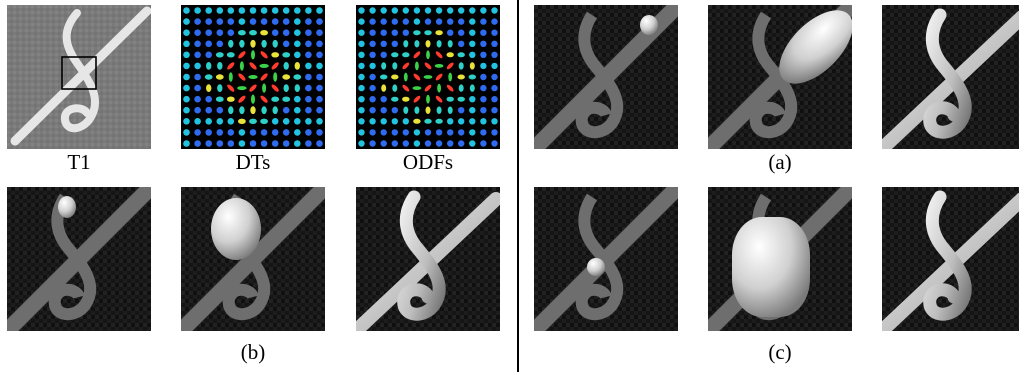 The width and height of the screenshot is (1019, 372). What do you see at coordinates (253, 352) in the screenshot?
I see `caption-b: (b)` at bounding box center [253, 352].